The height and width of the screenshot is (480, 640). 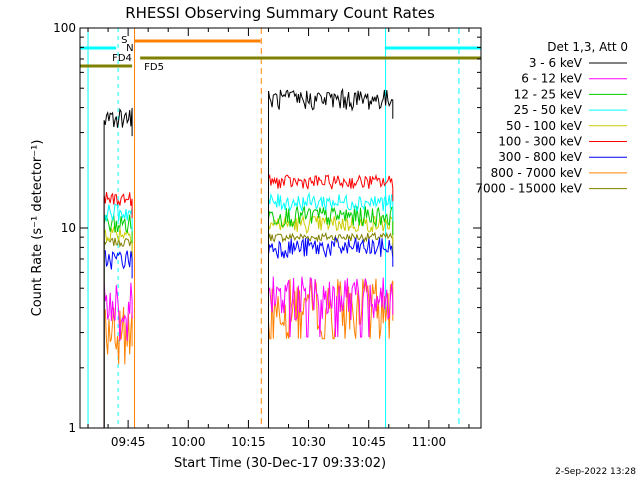 I want to click on x-tick-label-2: 10:15, so click(x=248, y=442).